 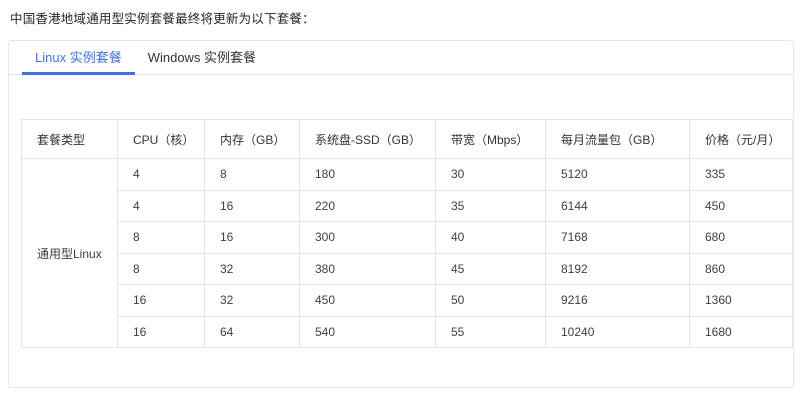 What do you see at coordinates (162, 19) in the screenshot?
I see `intro-text: 中国香港地域通用型实例套餐最终将更新为以下套餐：` at bounding box center [162, 19].